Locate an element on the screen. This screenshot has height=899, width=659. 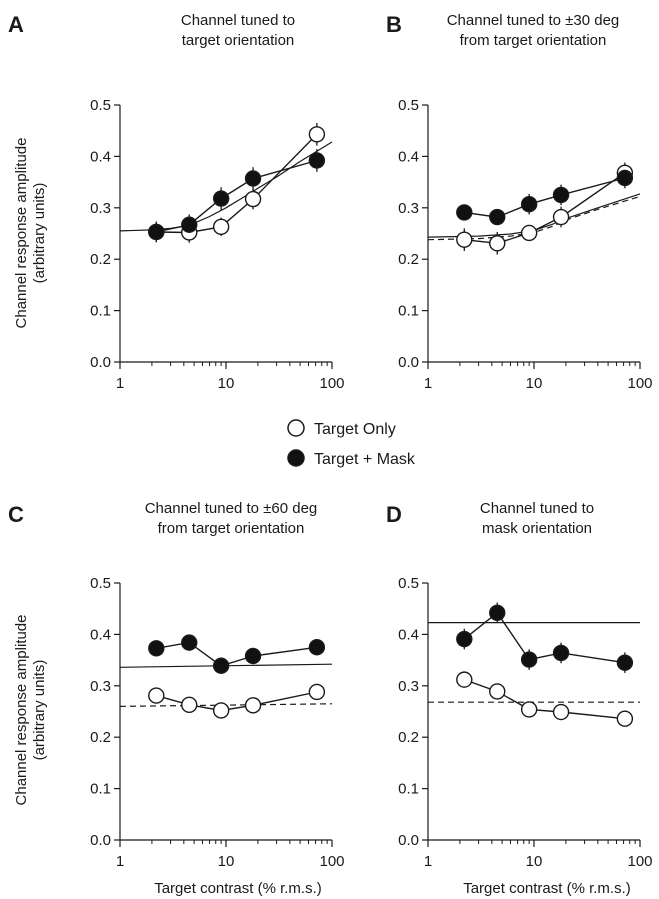
panel-title-line: target orientation is located at coordinates (238, 40).